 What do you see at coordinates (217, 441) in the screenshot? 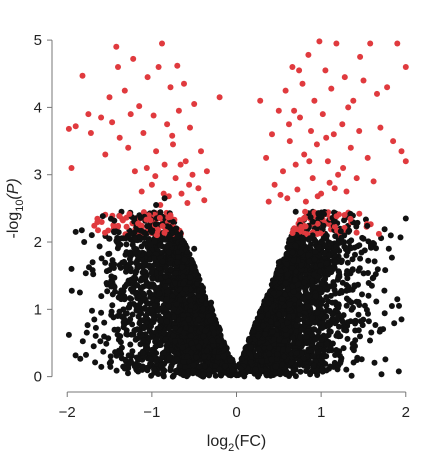
I see `x-axis-label-prefix: log` at bounding box center [217, 441].